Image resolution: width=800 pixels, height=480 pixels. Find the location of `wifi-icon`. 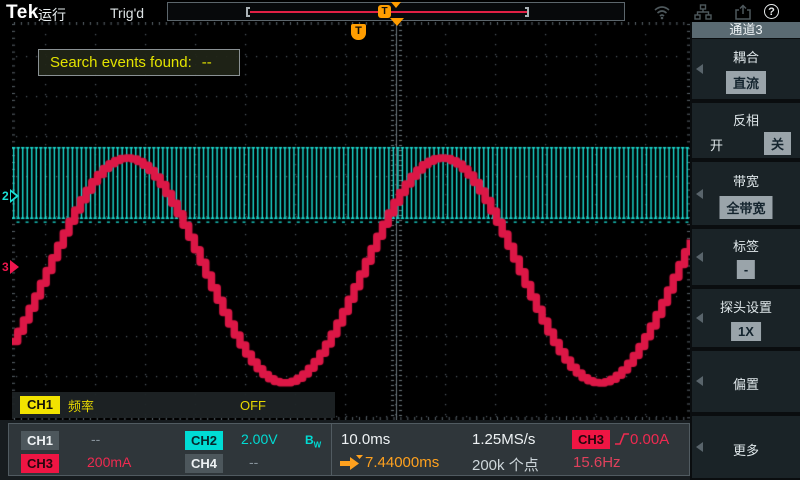

wifi-icon is located at coordinates (662, 12).